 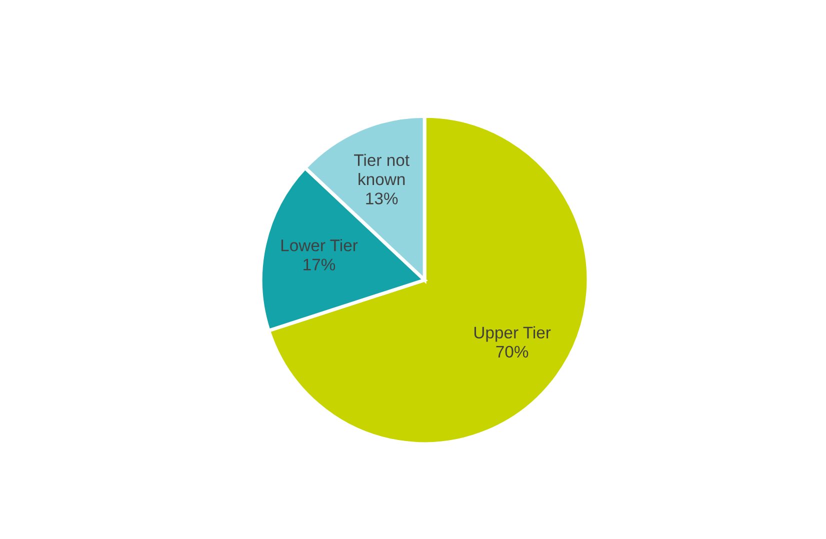 I want to click on slice-label: Upper Tier, so click(x=512, y=334).